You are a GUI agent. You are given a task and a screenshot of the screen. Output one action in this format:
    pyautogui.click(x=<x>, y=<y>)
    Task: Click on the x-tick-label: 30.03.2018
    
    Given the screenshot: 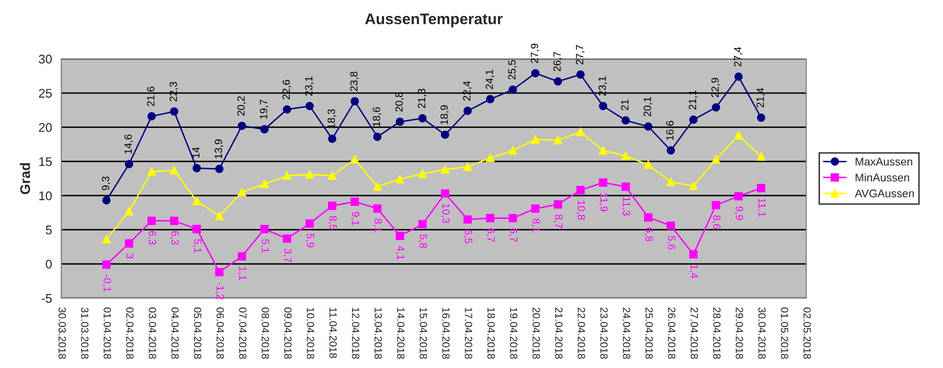 What is the action you would take?
    pyautogui.click(x=62, y=333)
    